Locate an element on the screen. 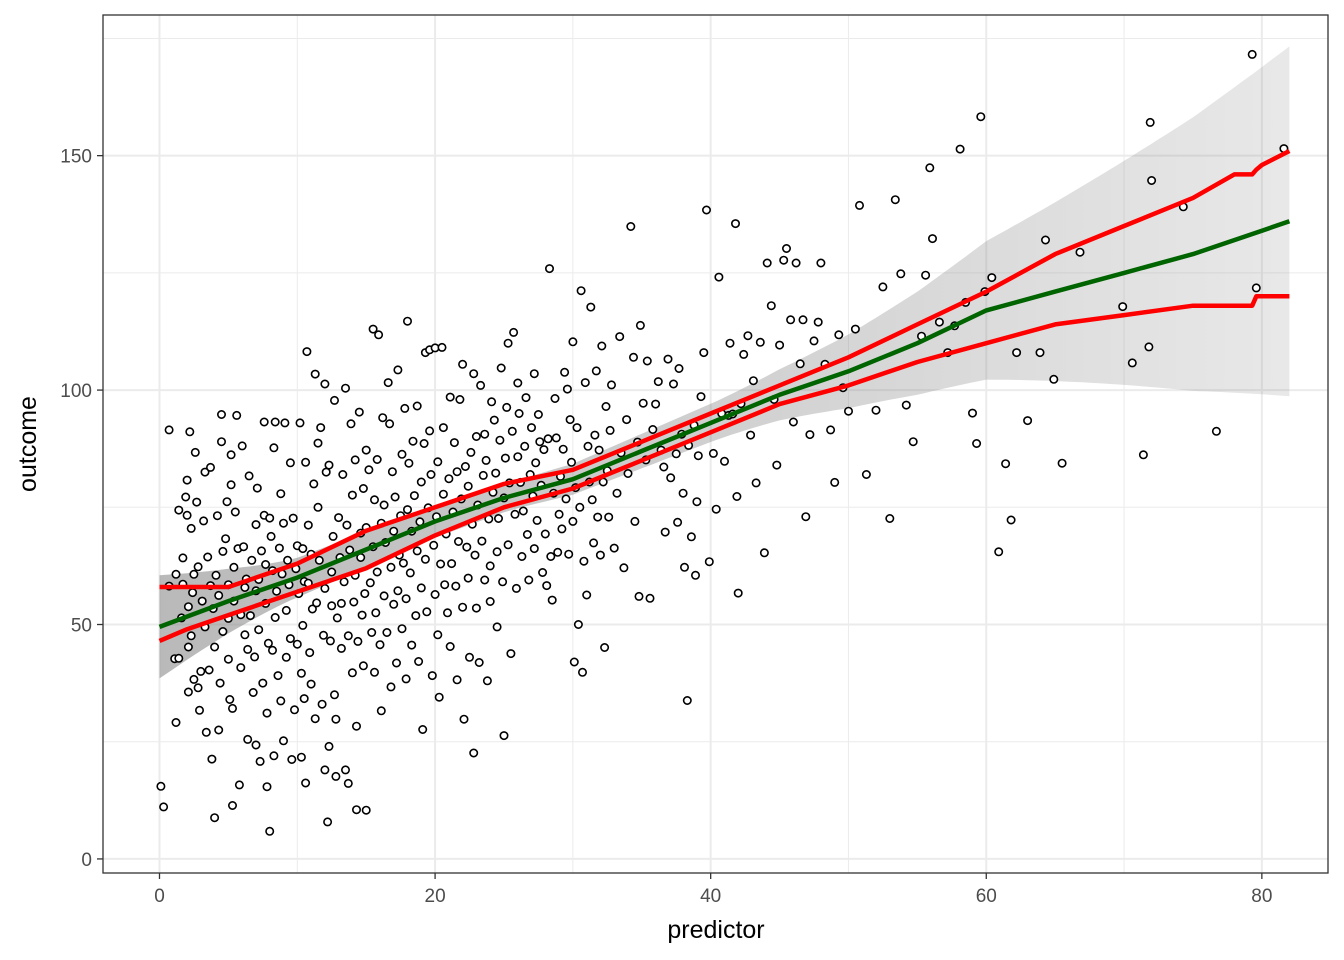 The width and height of the screenshot is (1344, 960). y-axis-title: outcome is located at coordinates (28, 444).